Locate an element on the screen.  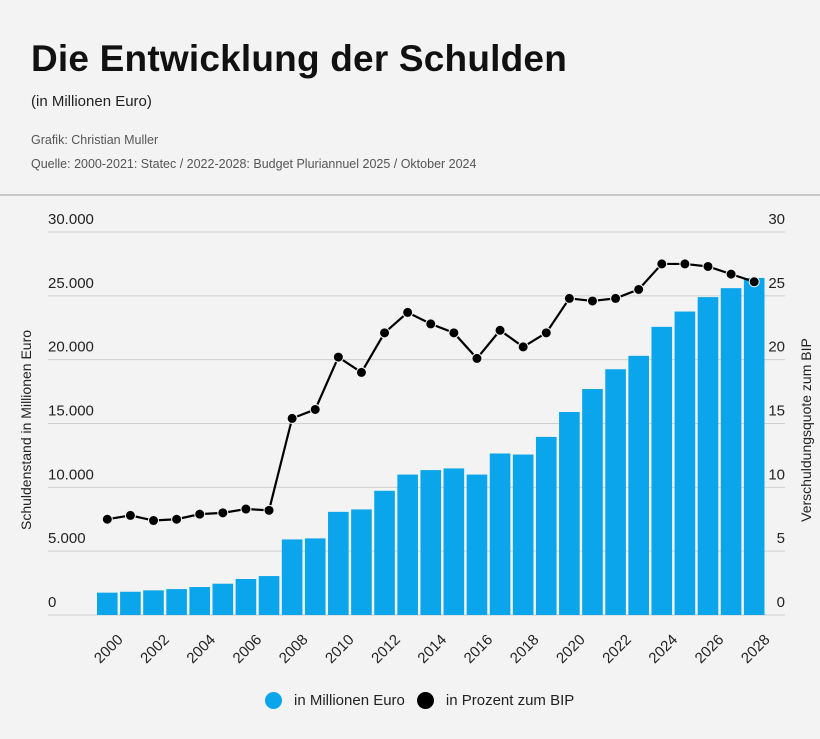
x-tick-label: 2028 is located at coordinates (756, 649).